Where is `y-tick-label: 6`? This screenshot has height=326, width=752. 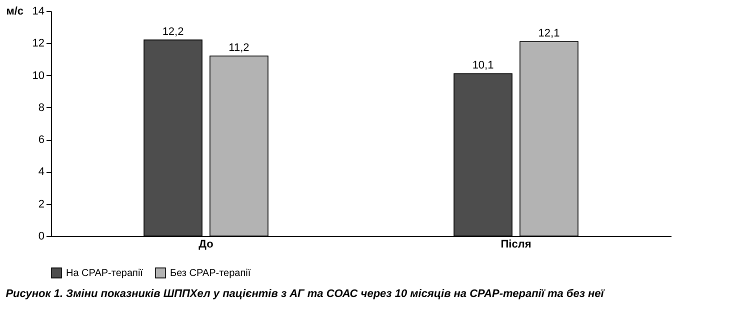 y-tick-label: 6 is located at coordinates (41, 140).